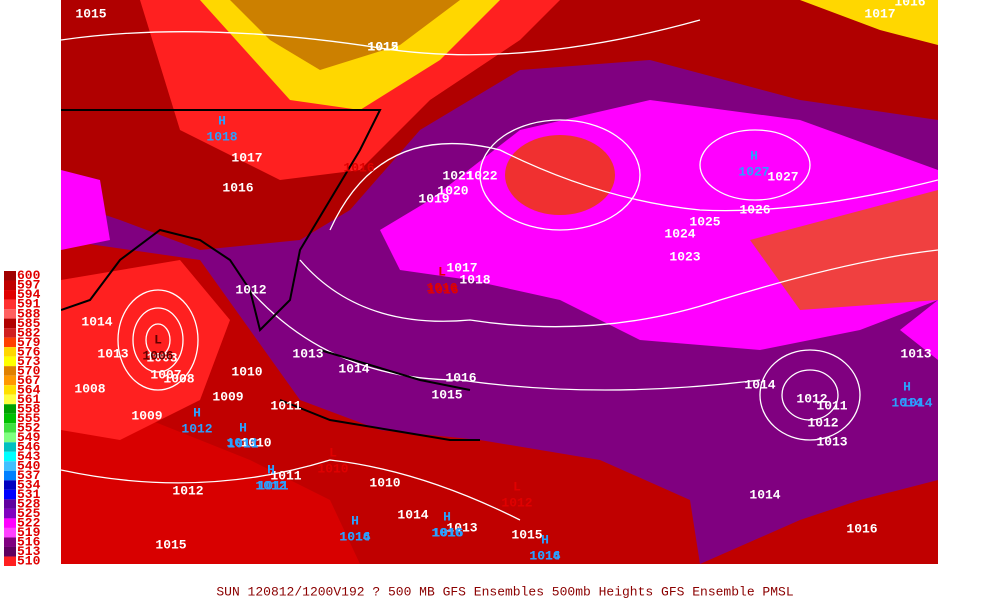 The image size is (1000, 600). What do you see at coordinates (28, 475) in the screenshot?
I see `legend-label: 537` at bounding box center [28, 475].